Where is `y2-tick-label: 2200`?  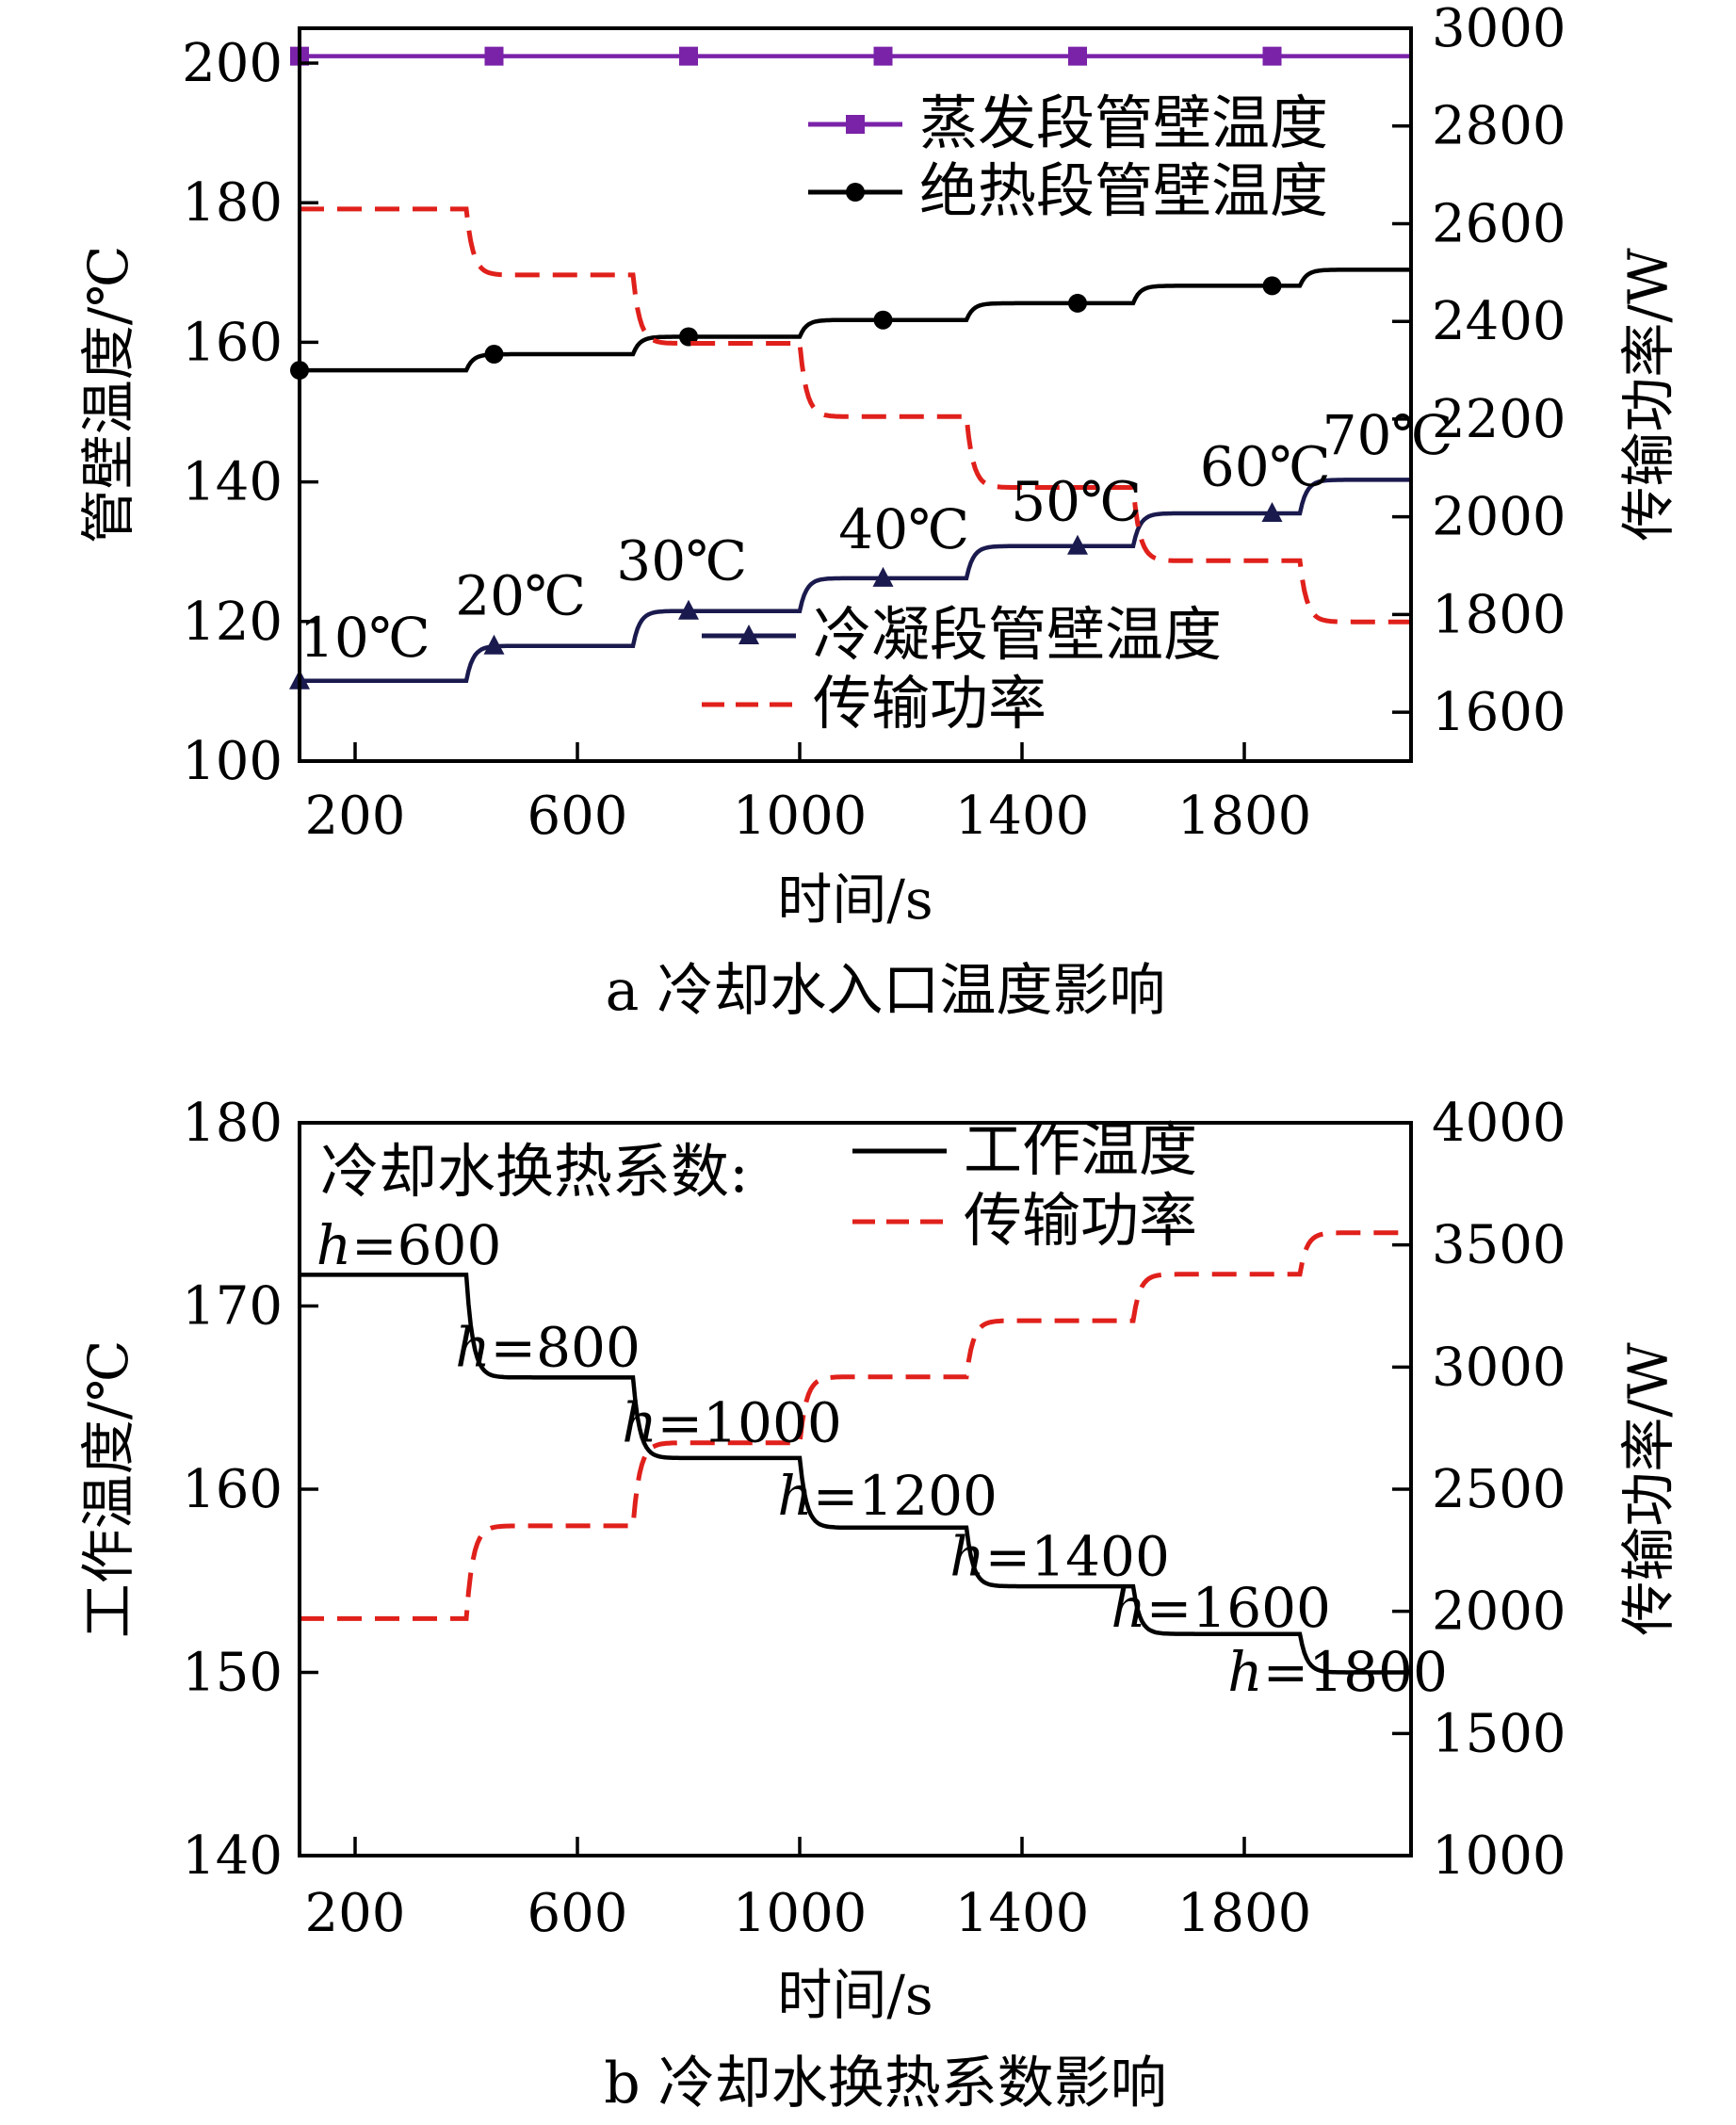 y2-tick-label: 2200 is located at coordinates (1499, 419).